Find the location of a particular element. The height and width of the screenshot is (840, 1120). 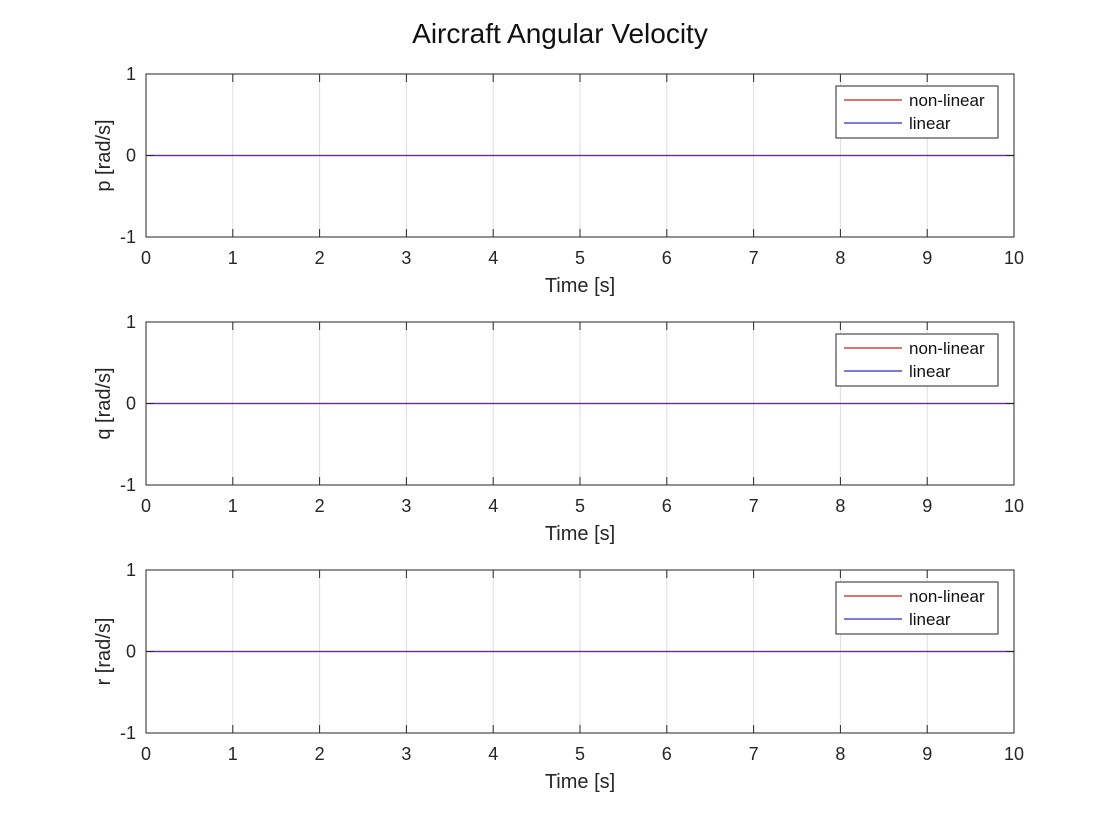

y-axis-label: p [rad/s] is located at coordinates (104, 155).